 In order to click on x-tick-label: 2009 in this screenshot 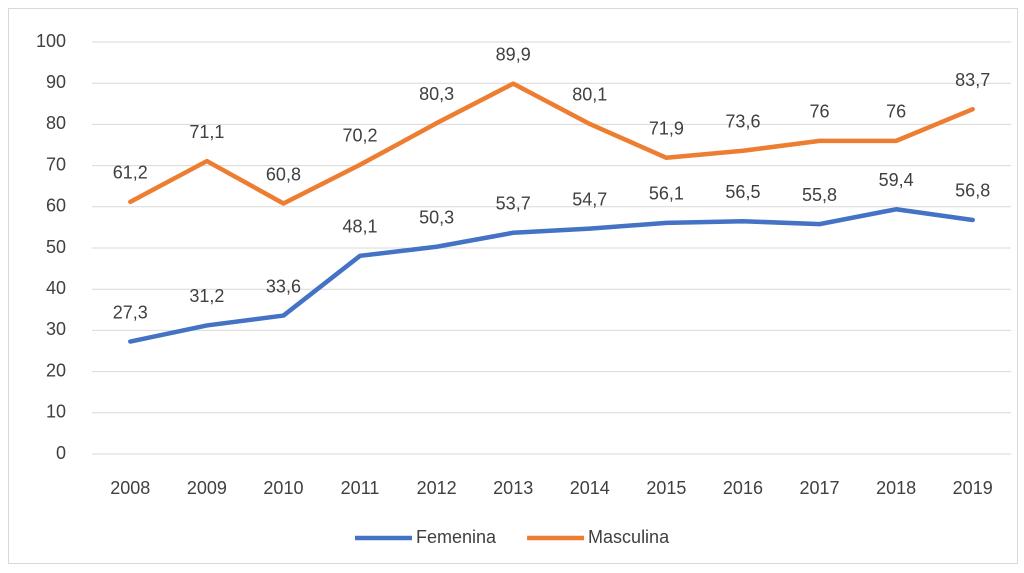, I will do `click(207, 488)`.